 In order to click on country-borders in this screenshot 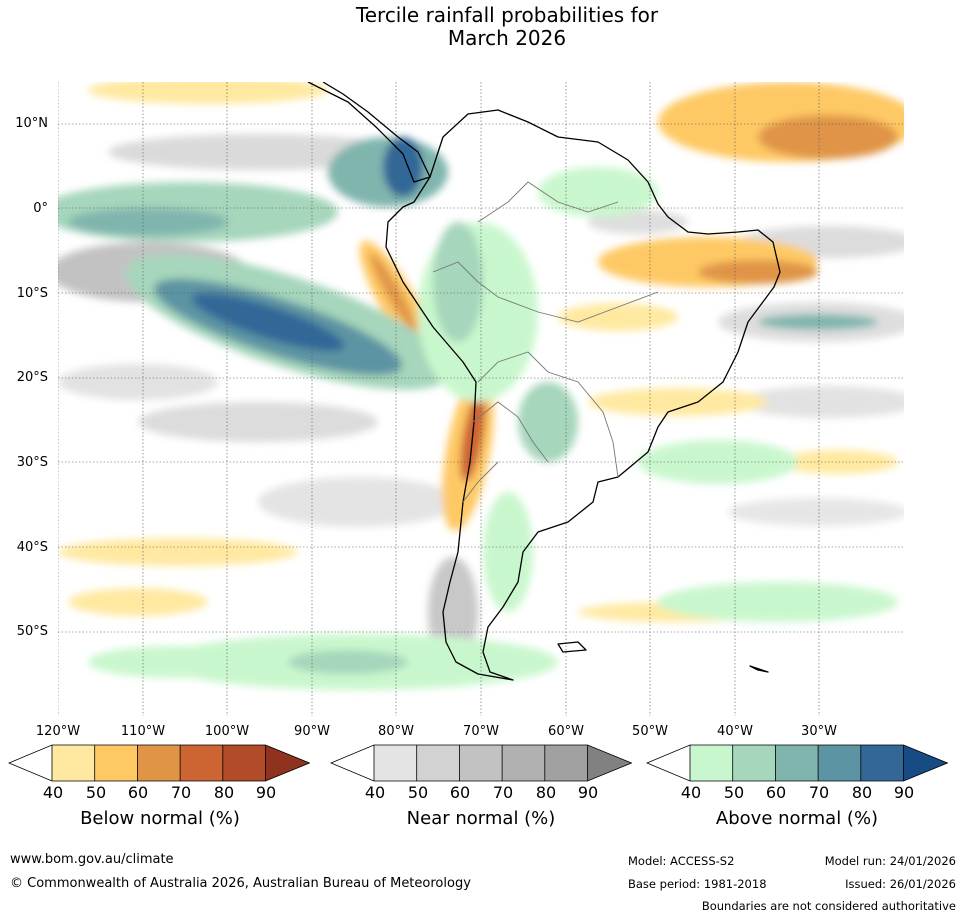, I will do `click(545, 342)`.